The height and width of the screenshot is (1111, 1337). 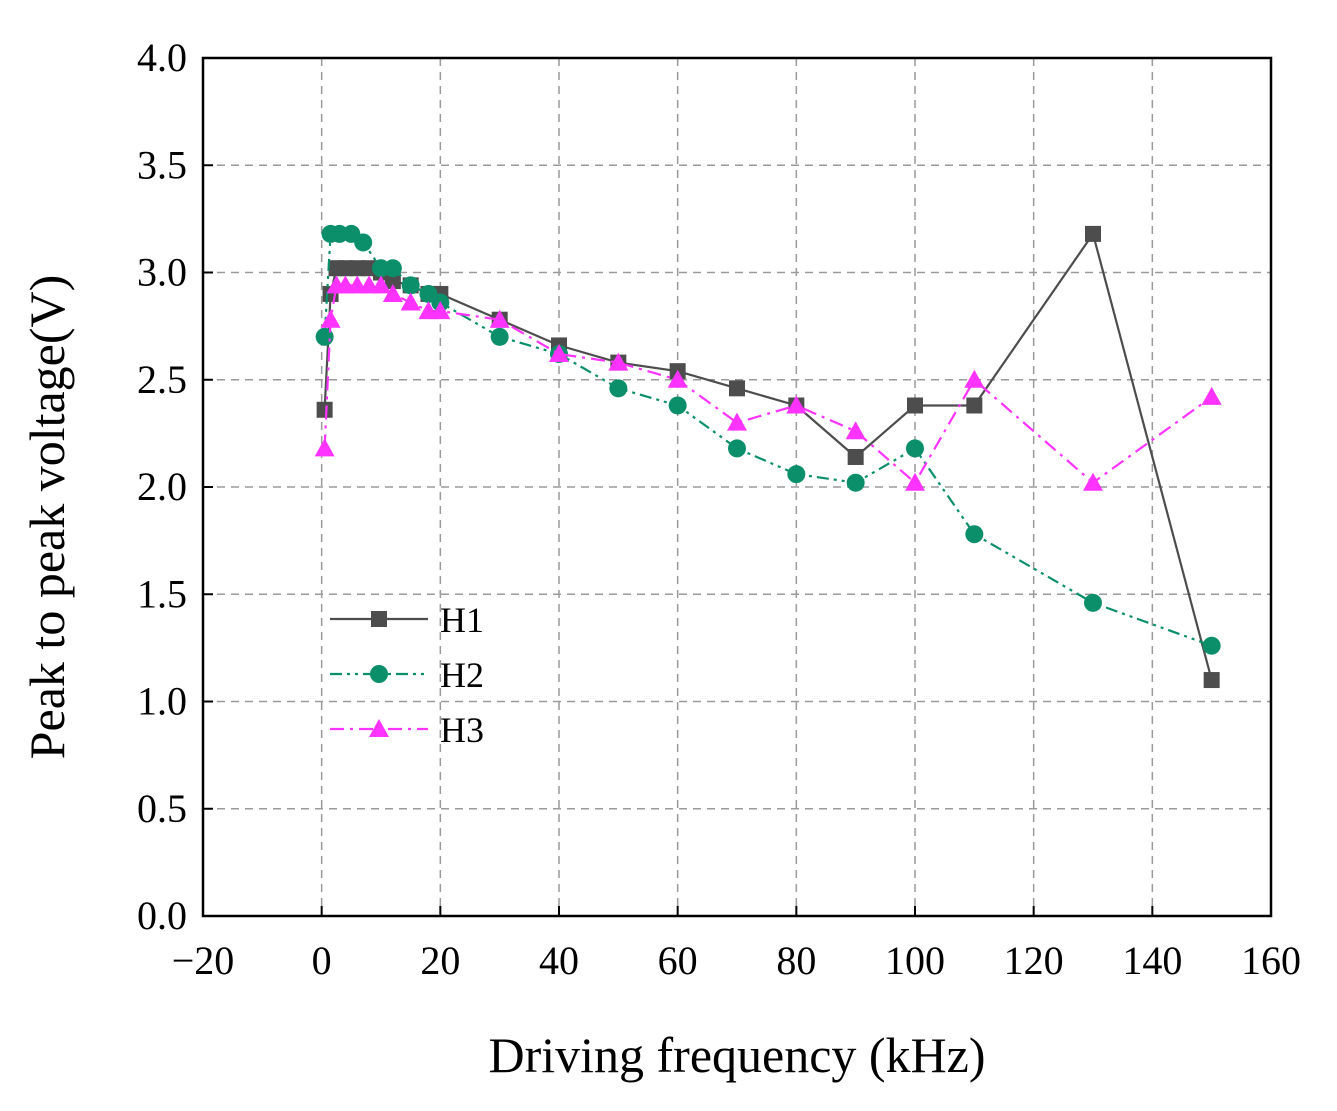 What do you see at coordinates (678, 960) in the screenshot?
I see `x-tick-label: 60` at bounding box center [678, 960].